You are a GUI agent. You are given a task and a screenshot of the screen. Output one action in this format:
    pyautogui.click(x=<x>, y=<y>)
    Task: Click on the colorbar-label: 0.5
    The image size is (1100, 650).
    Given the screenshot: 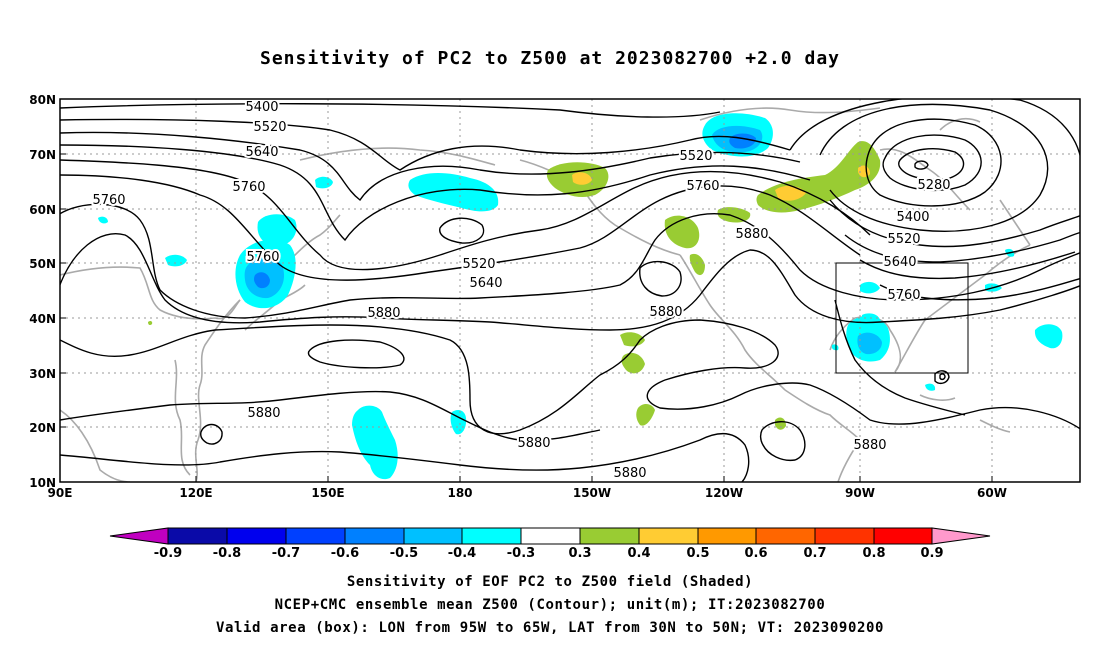 What is the action you would take?
    pyautogui.click(x=697, y=553)
    